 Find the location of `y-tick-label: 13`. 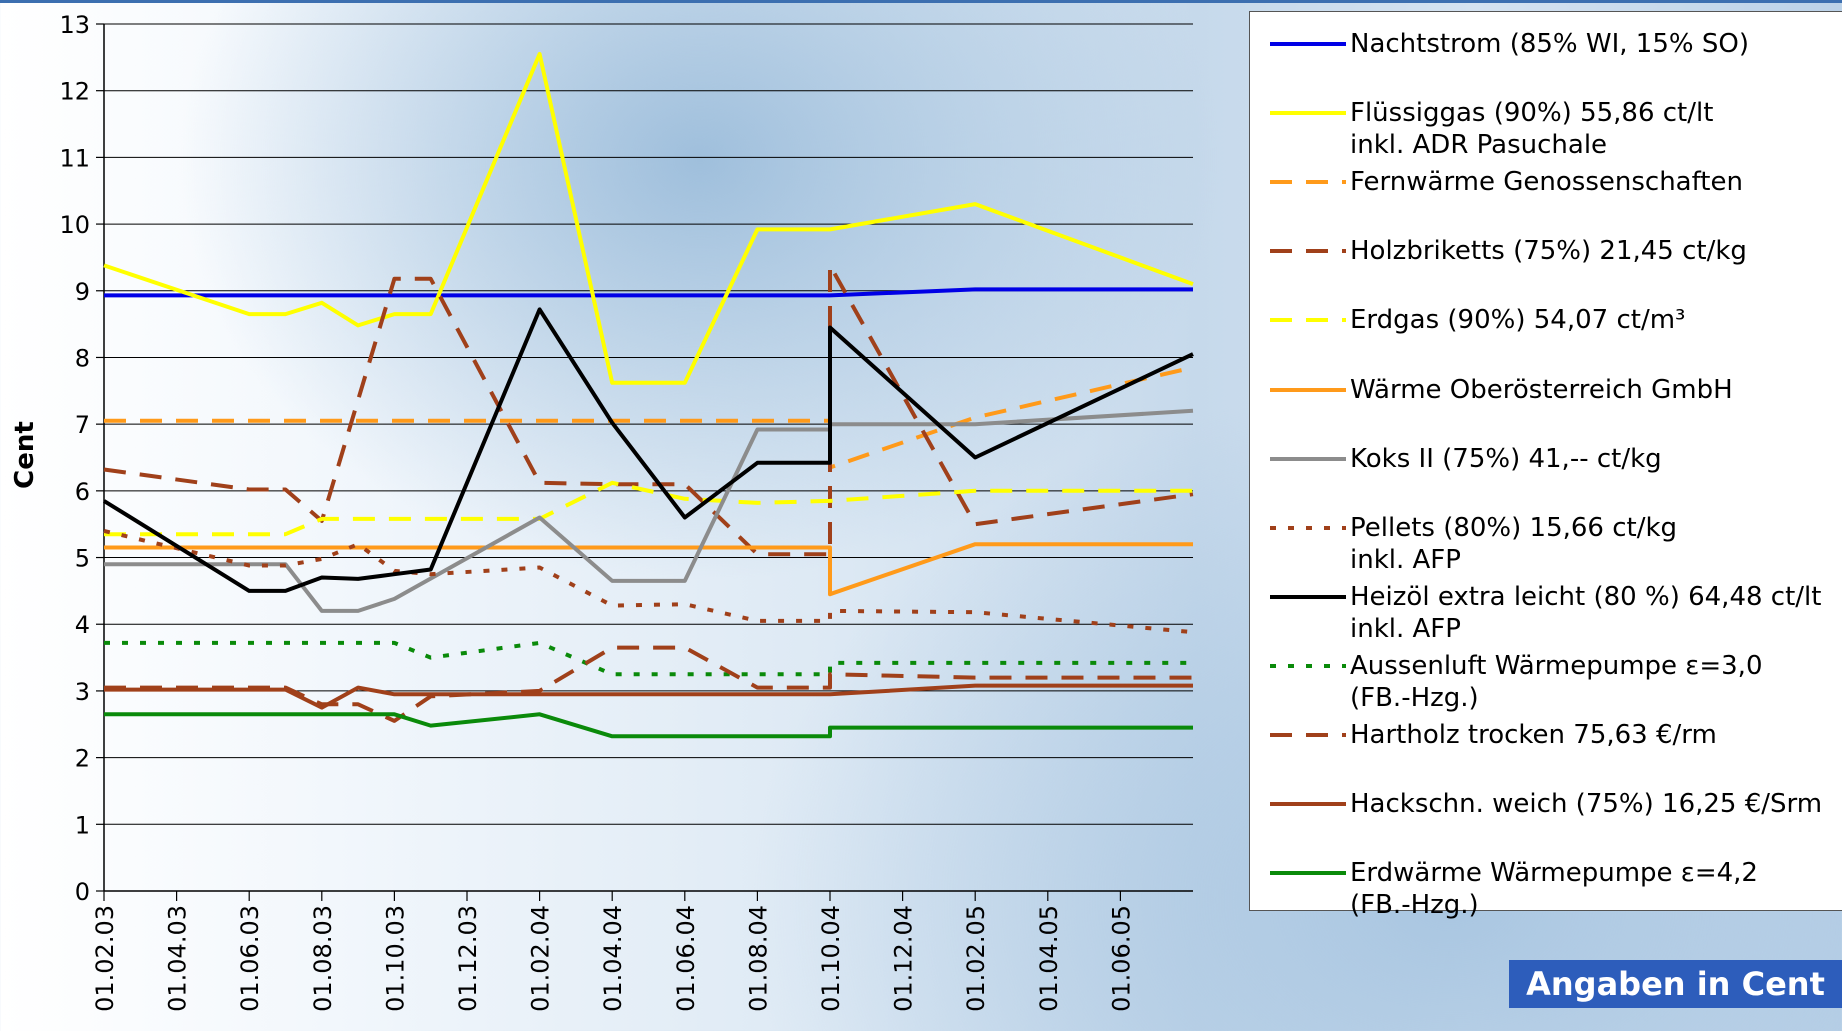

y-tick-label: 13 is located at coordinates (74, 25).